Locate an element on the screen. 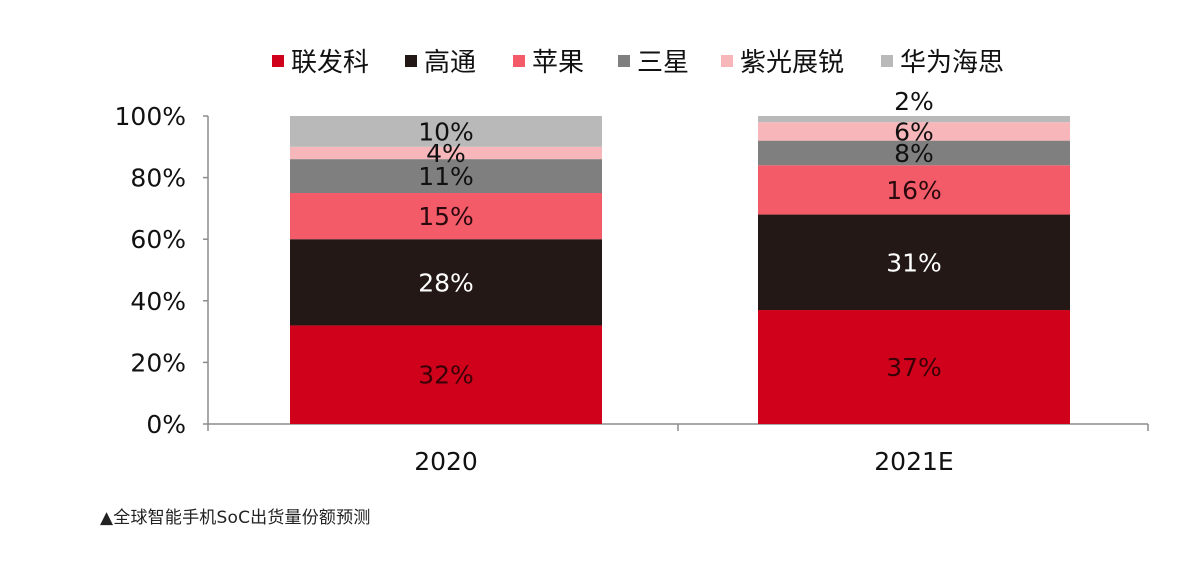 This screenshot has height=564, width=1177. data-label-2021E-4: 8% is located at coordinates (914, 153).